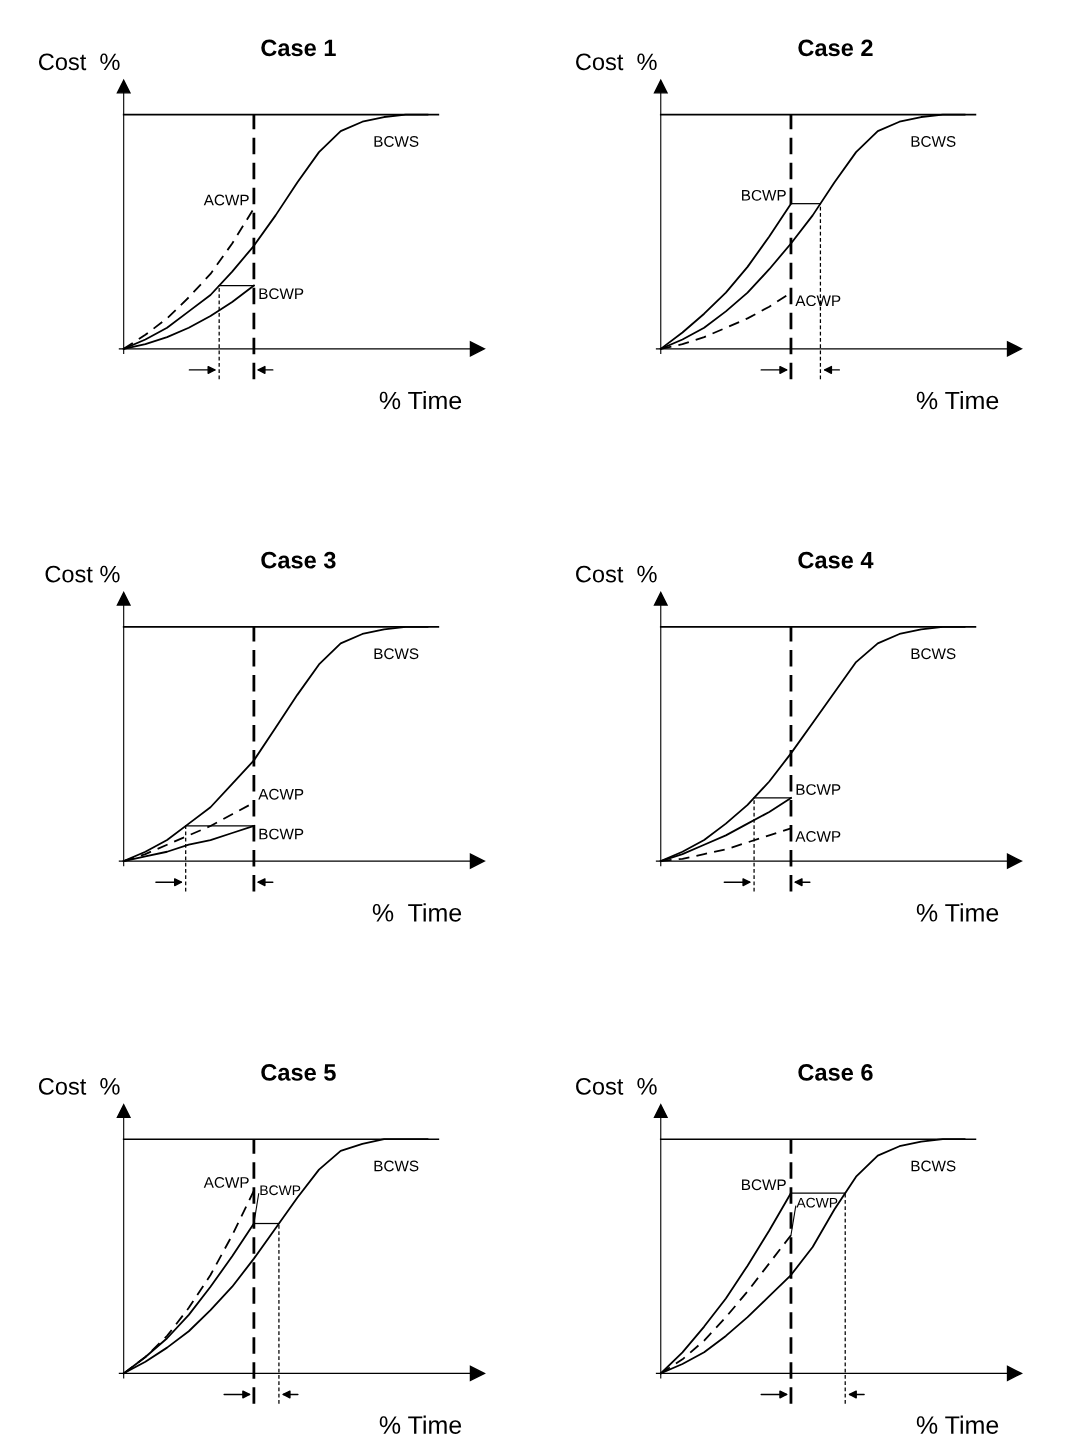  Describe the element at coordinates (836, 560) in the screenshot. I see `chart-title: Case 4` at that location.